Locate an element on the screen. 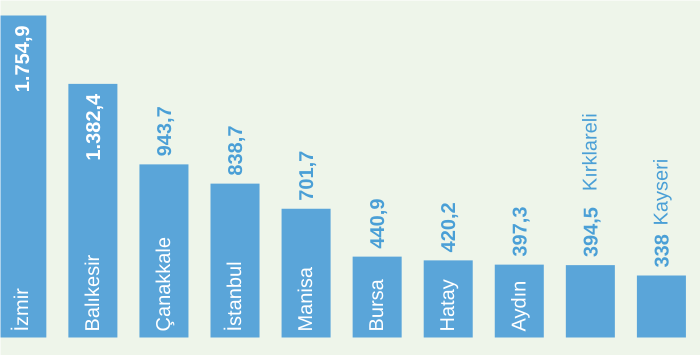 This screenshot has height=355, width=700. x-tick-label: İzmir is located at coordinates (21, 310).